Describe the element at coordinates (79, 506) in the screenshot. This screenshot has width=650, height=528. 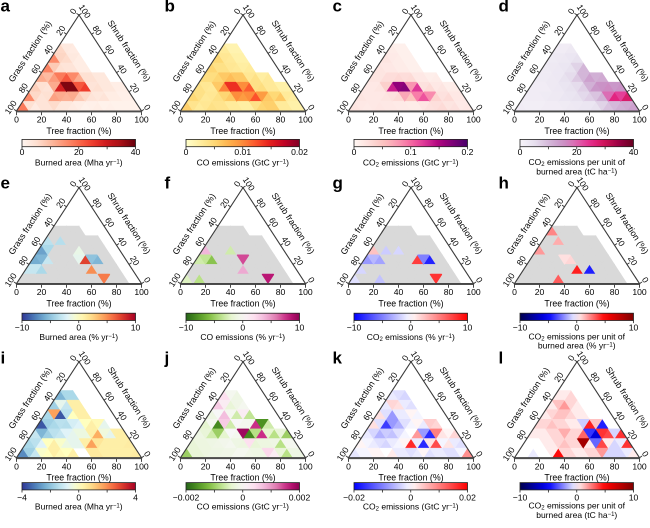
I see `svg-text: Burned area (Mha yr−1)` at that location.